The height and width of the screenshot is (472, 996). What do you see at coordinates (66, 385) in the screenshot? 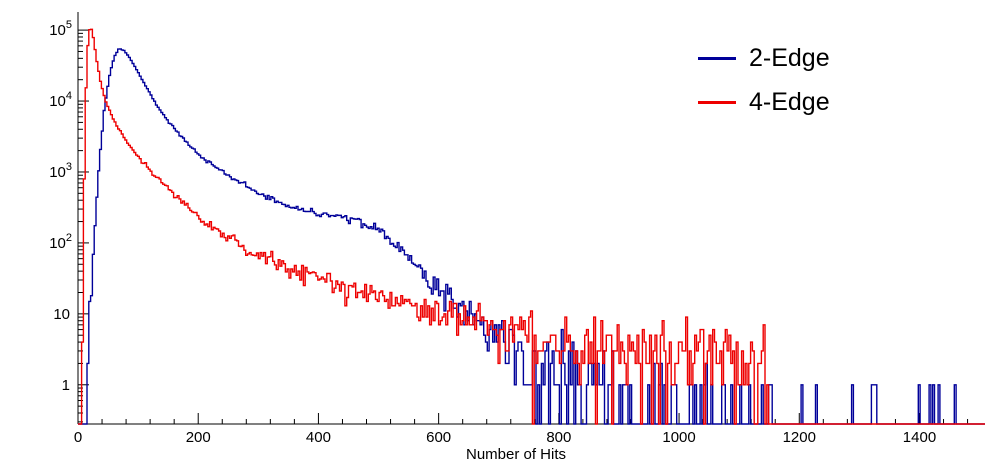
I see `y-tick-label: 1` at bounding box center [66, 385].